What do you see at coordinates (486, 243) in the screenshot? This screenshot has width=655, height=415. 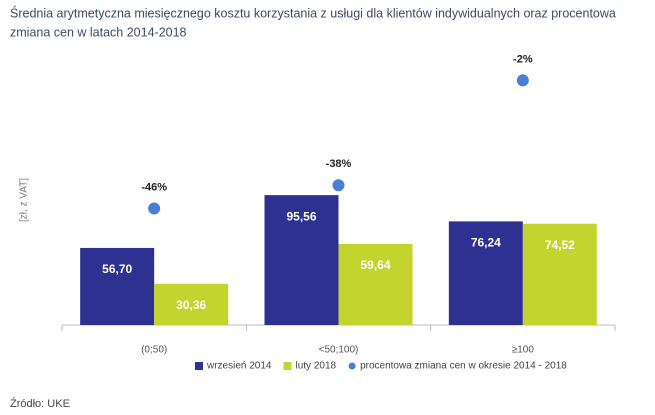 I see `bar-label: 76,24` at bounding box center [486, 243].